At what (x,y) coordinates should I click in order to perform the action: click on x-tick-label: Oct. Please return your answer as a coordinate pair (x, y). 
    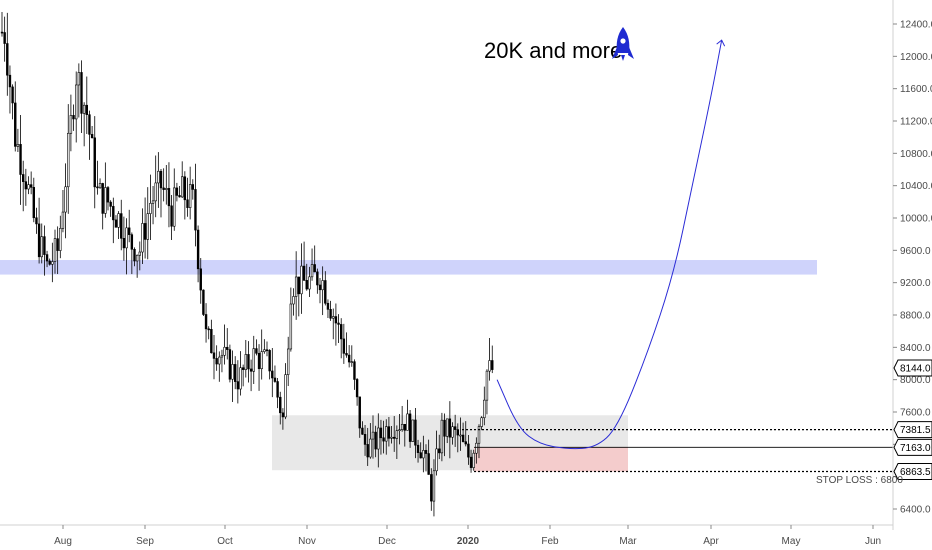
    Looking at the image, I should click on (225, 541).